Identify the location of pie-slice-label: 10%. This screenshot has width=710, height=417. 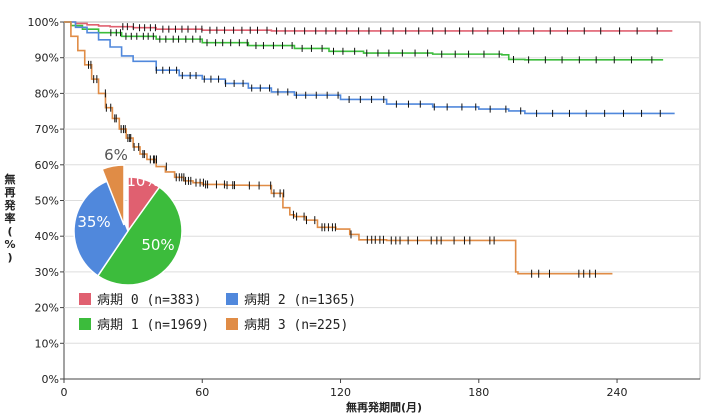
(142, 181).